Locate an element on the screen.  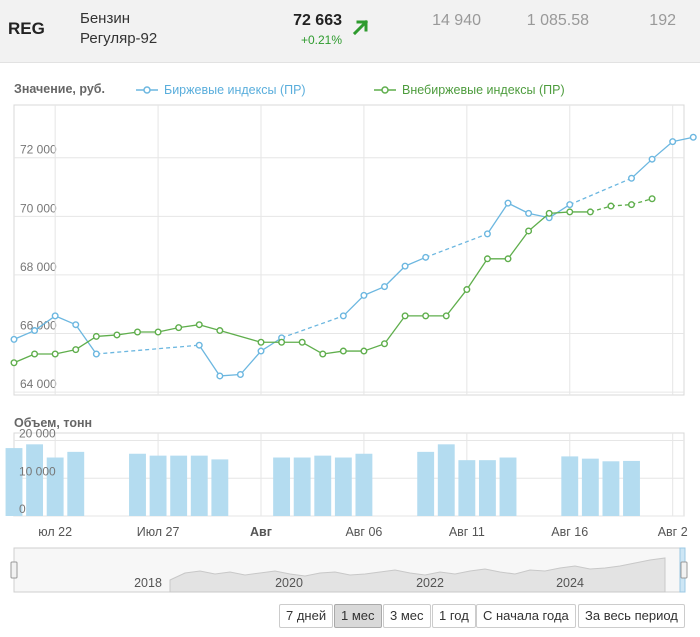
stat-count: 192 is located at coordinates (662, 20).